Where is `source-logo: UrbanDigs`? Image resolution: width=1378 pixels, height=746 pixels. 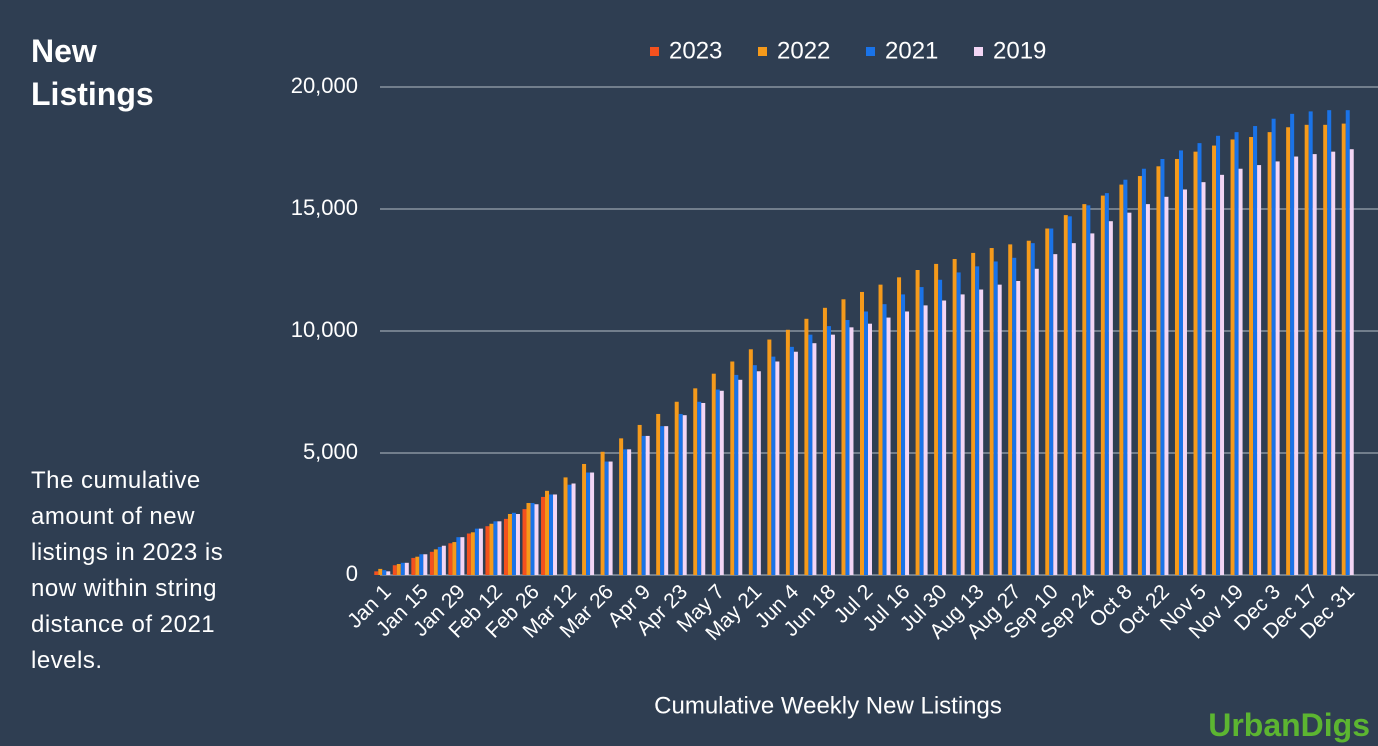 source-logo: UrbanDigs is located at coordinates (1289, 725).